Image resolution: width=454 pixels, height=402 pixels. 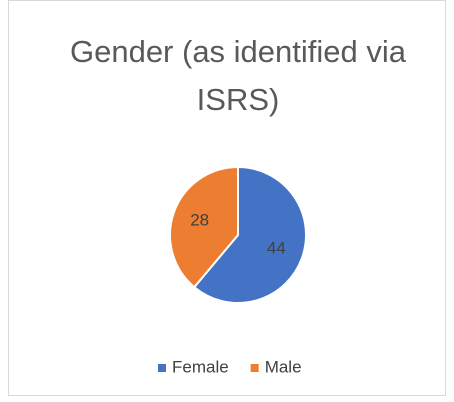 I want to click on legend-label: Female, so click(x=200, y=366).